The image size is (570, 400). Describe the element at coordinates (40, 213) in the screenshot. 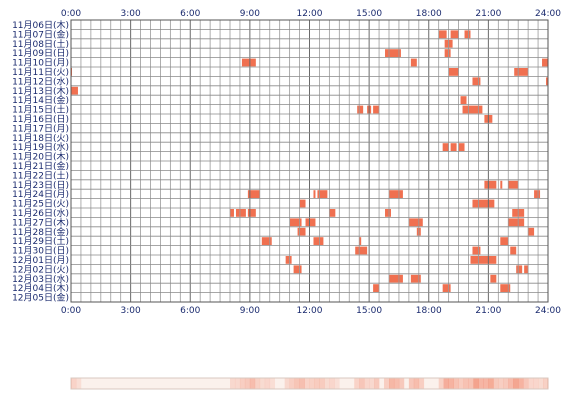

I see `row-label: 11月26日(水)` at that location.